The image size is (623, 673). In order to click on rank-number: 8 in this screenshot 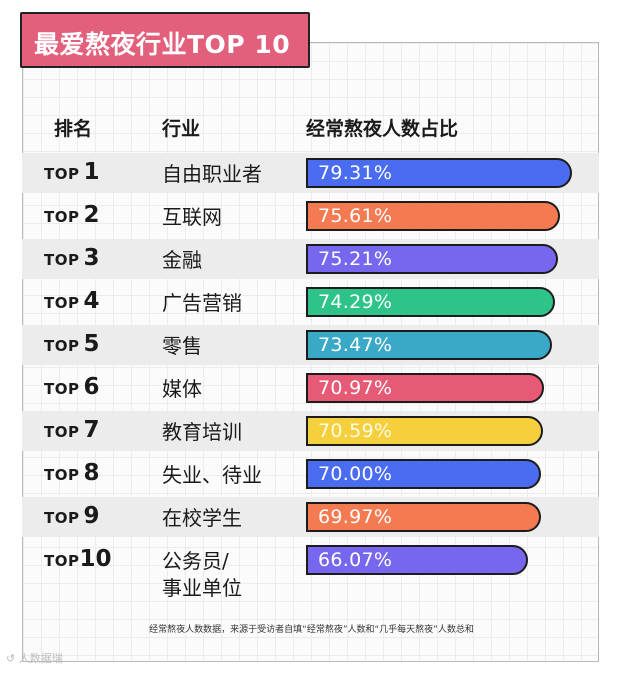, I will do `click(91, 473)`.